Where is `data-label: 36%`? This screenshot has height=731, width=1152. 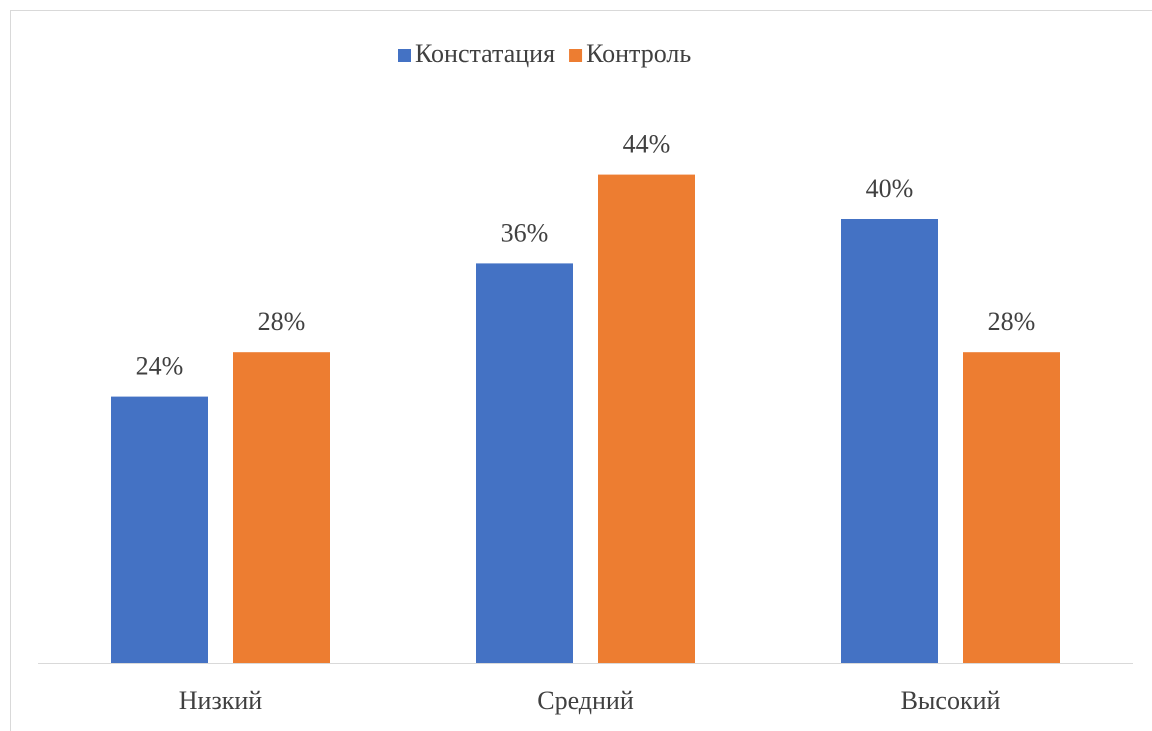 data-label: 36% is located at coordinates (525, 232).